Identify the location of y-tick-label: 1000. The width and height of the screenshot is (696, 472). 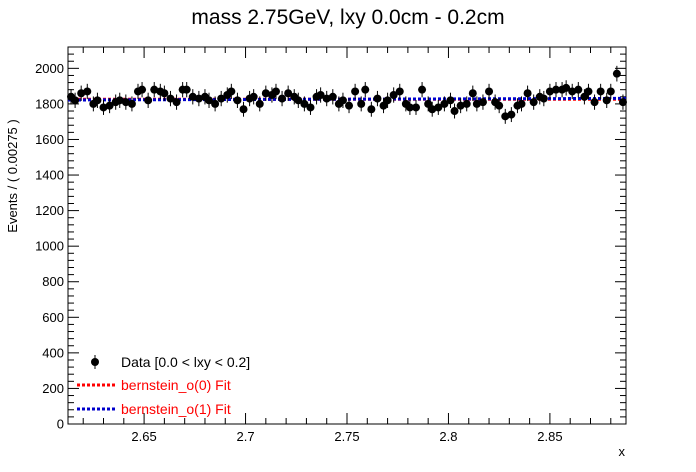
(49, 246).